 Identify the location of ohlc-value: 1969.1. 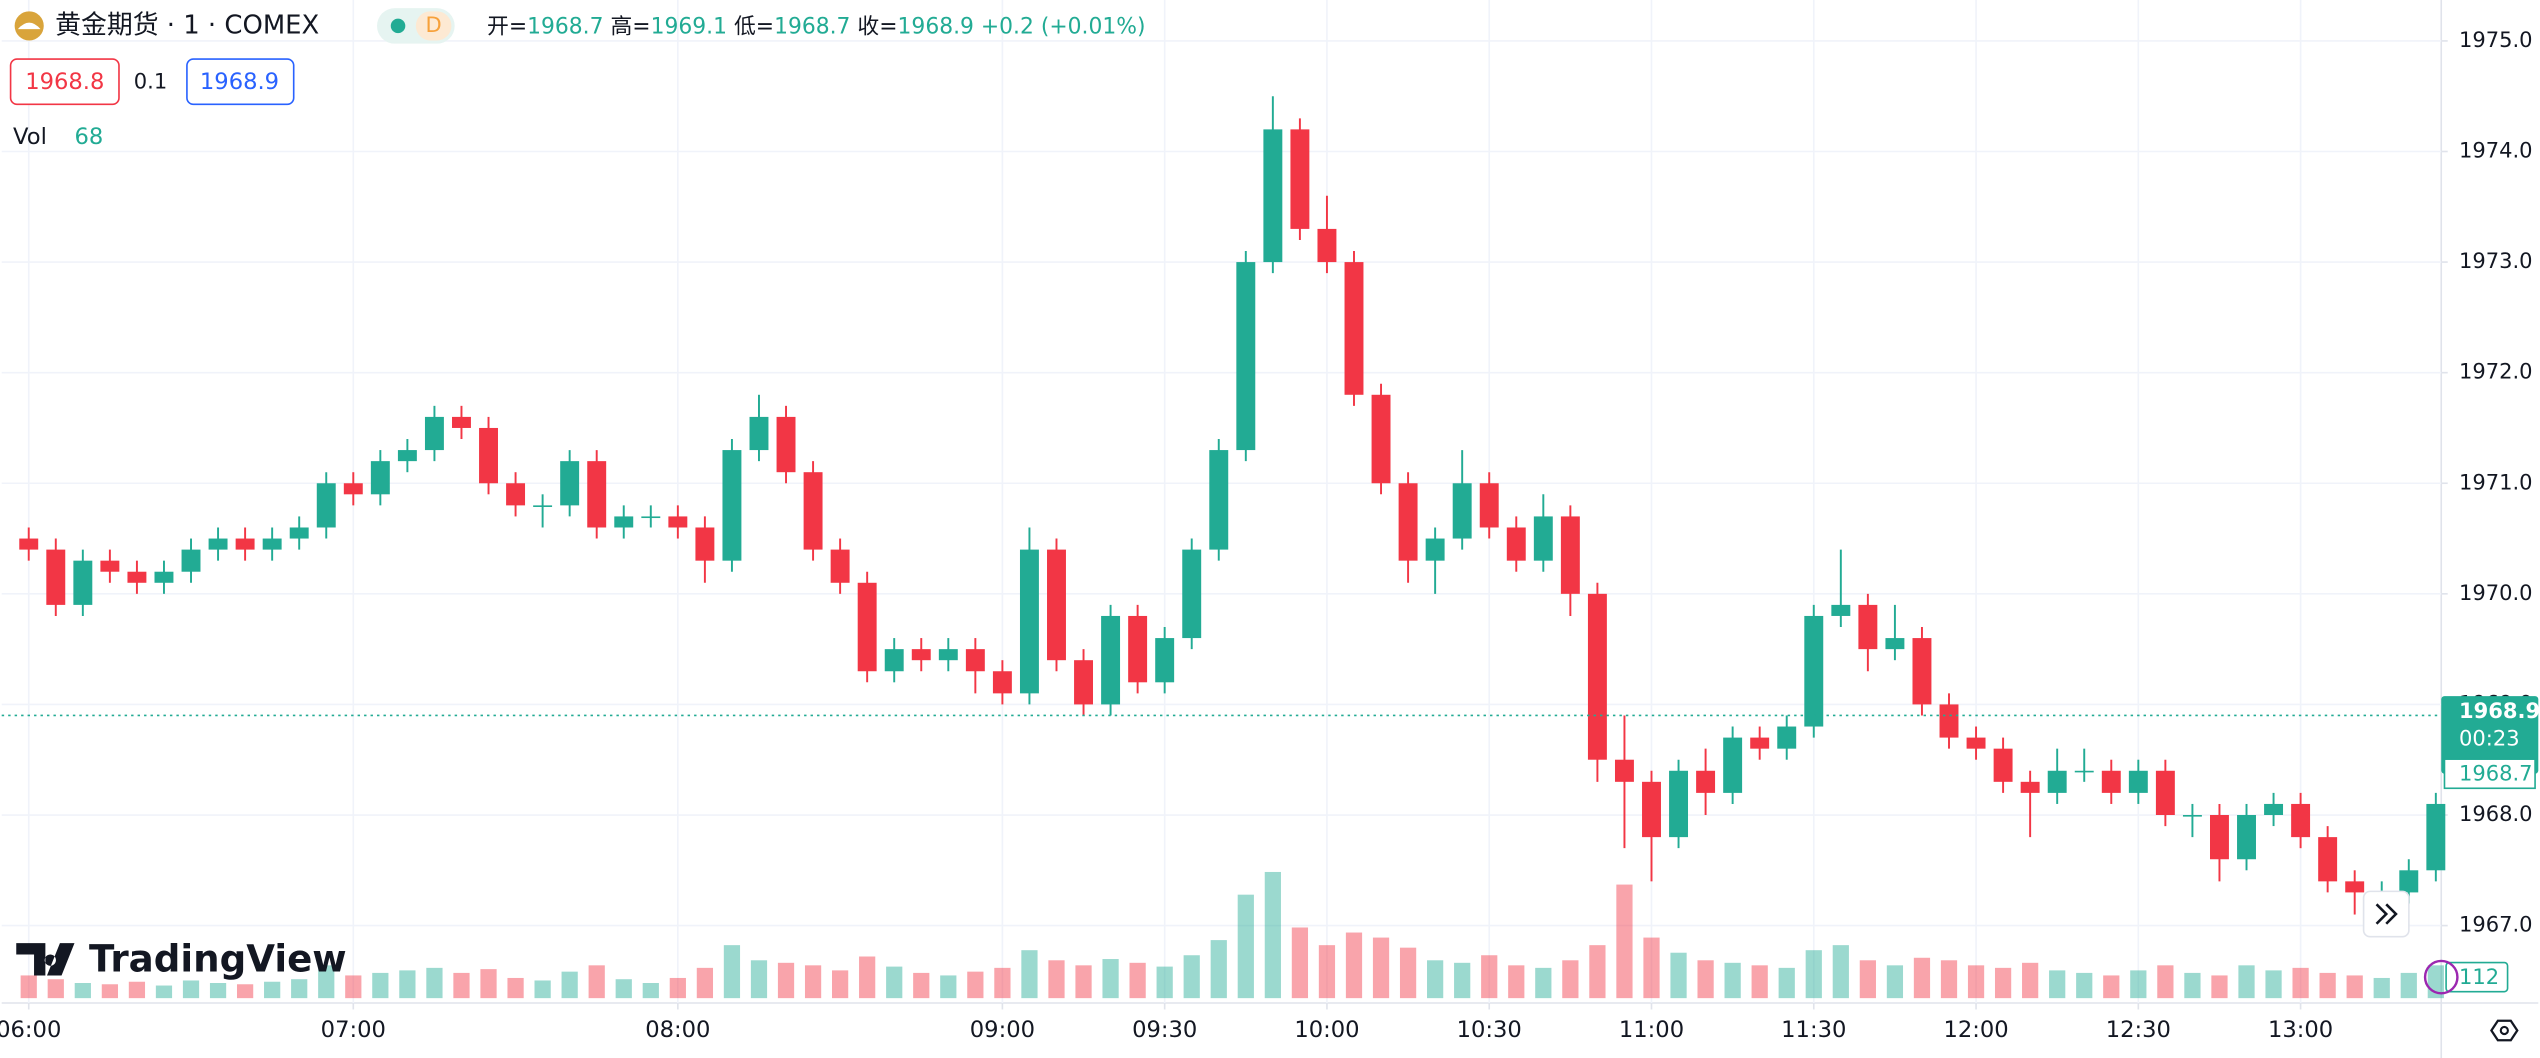
(689, 27).